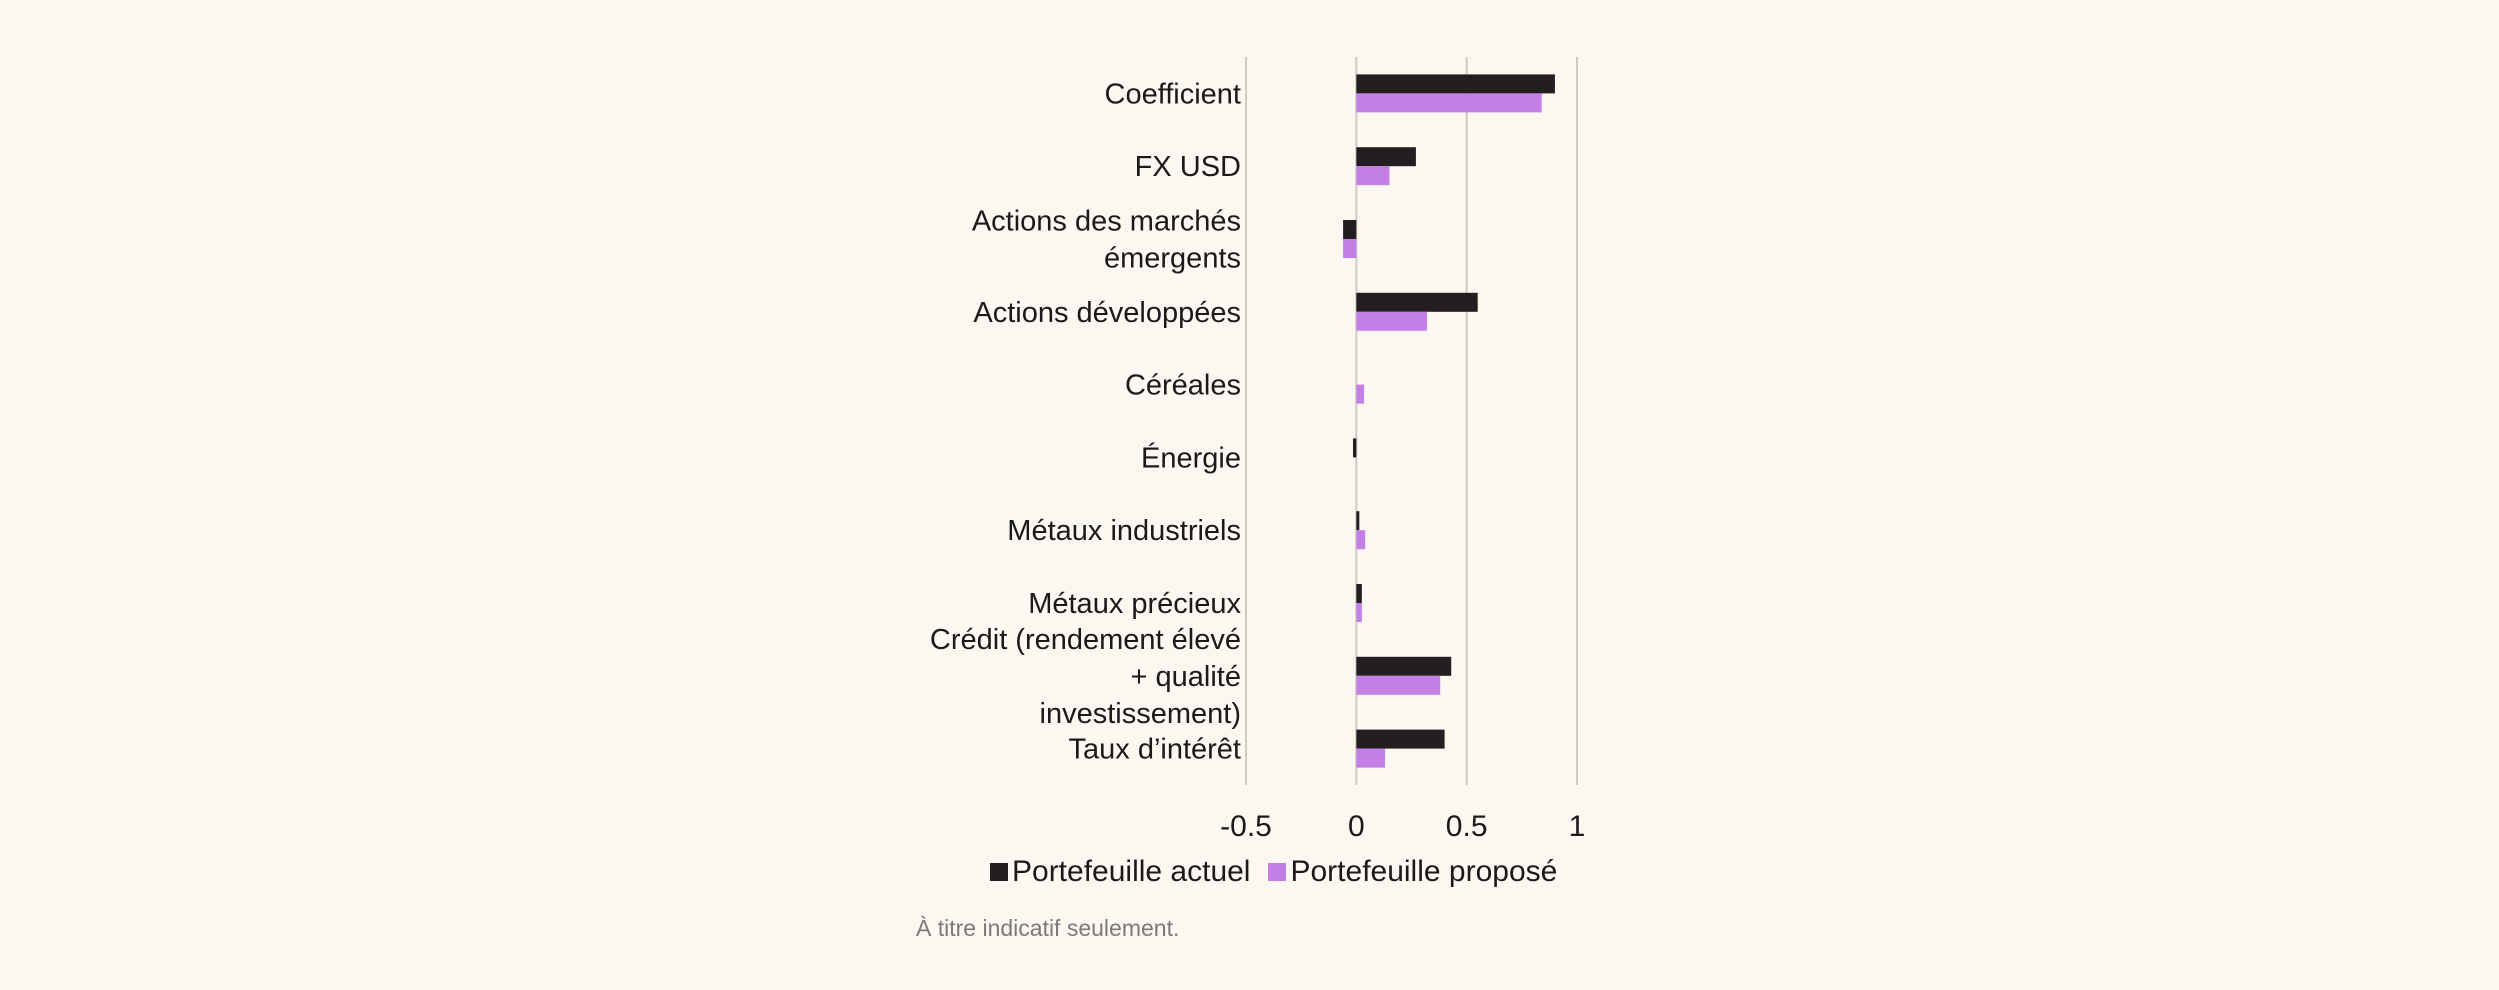  I want to click on category-label: Énergie, so click(1191, 457).